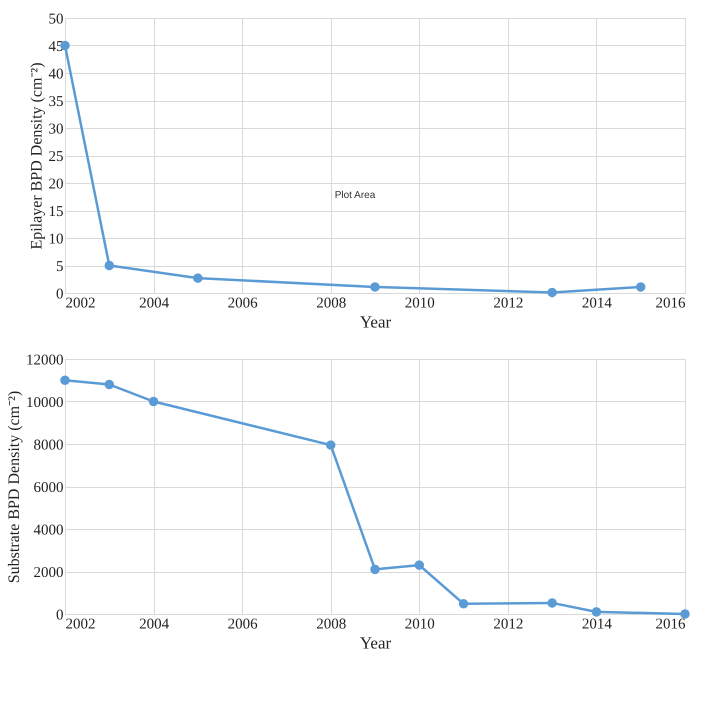  Describe the element at coordinates (56, 184) in the screenshot. I see `y-tick-label: 20` at that location.